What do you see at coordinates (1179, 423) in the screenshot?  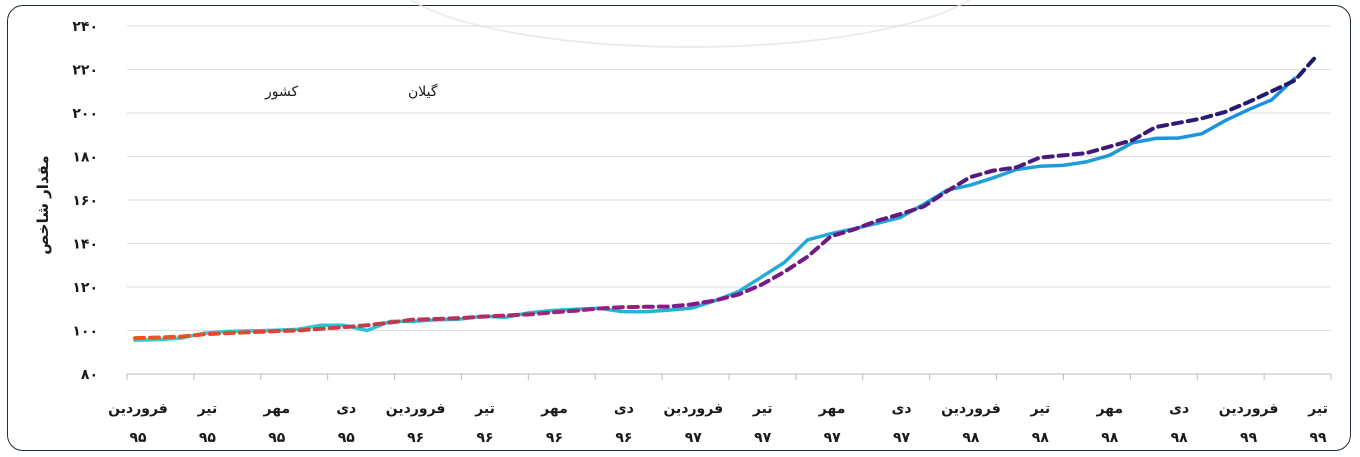 I see `x-tick-label: دی ۹۸` at bounding box center [1179, 423].